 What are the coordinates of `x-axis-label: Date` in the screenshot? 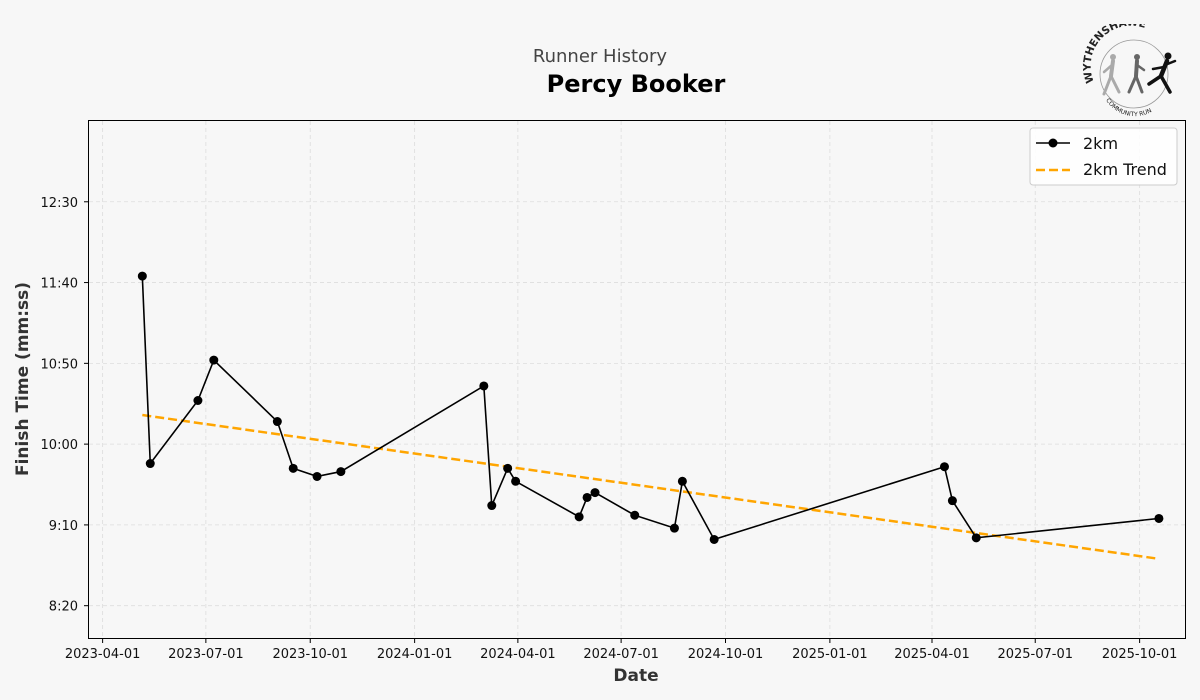 It's located at (635, 676).